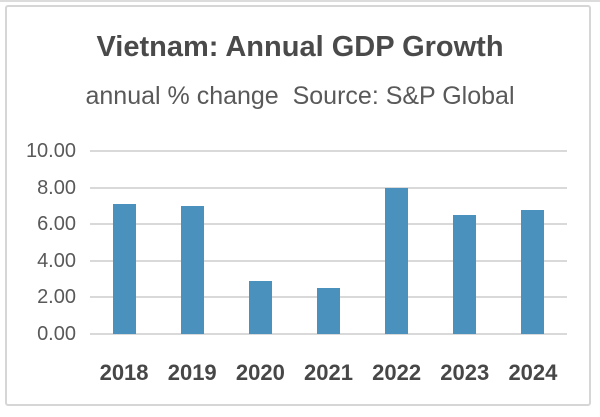 The width and height of the screenshot is (600, 417). What do you see at coordinates (192, 269) in the screenshot?
I see `bar-2019` at bounding box center [192, 269].